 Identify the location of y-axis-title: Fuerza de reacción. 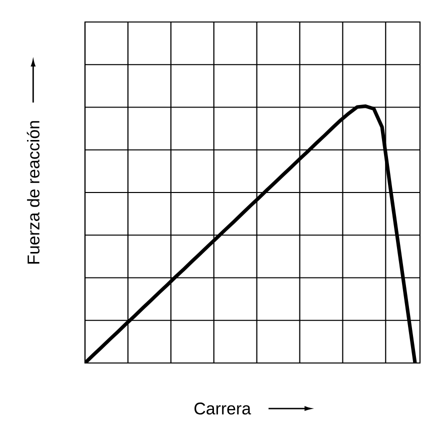
(33, 192).